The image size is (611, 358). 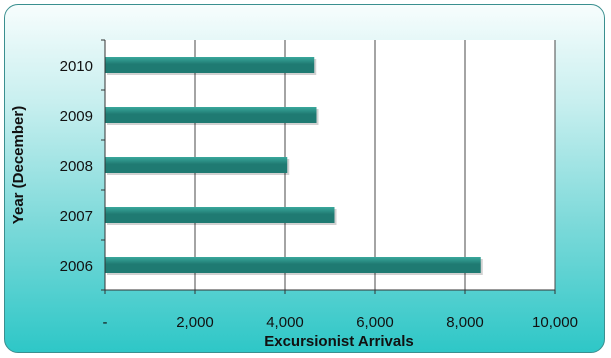 I want to click on x-tick-label: 4,000, so click(x=285, y=322).